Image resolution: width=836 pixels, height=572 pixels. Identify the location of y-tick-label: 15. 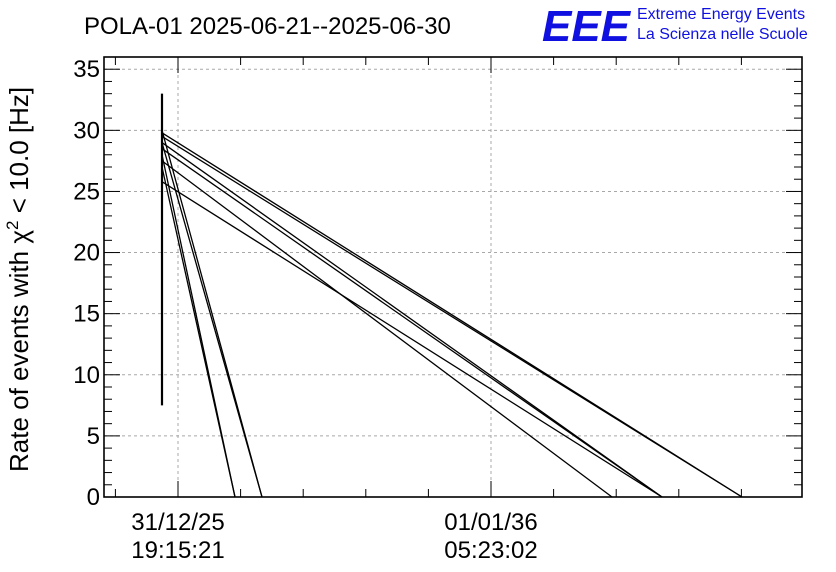
(86, 314).